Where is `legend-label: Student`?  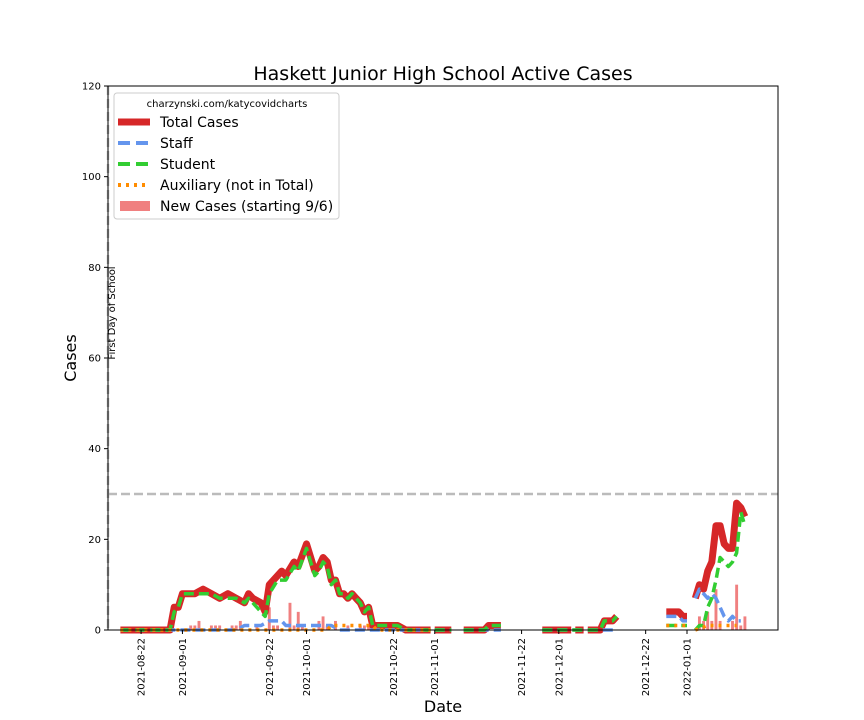
legend-label: Student is located at coordinates (188, 165).